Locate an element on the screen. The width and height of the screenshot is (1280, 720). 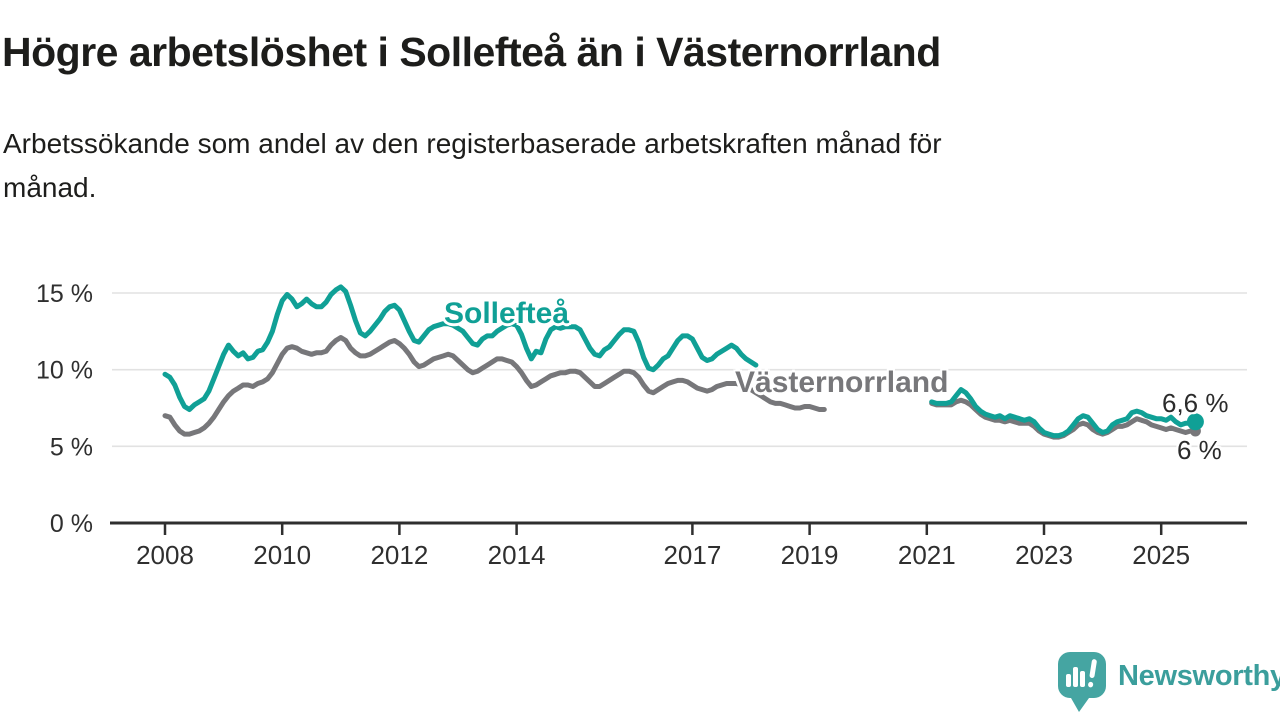
x-tick-label: 2019 is located at coordinates (810, 555).